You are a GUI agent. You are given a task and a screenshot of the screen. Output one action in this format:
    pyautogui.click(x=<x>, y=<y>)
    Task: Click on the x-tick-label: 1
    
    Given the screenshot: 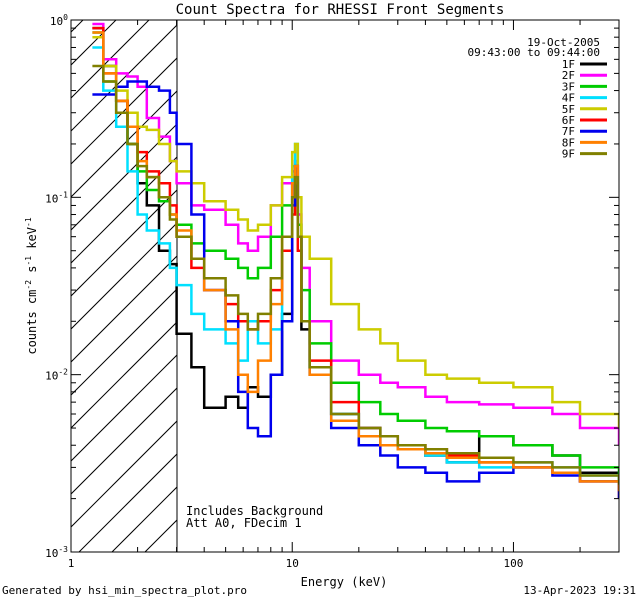 What is the action you would take?
    pyautogui.click(x=71, y=563)
    